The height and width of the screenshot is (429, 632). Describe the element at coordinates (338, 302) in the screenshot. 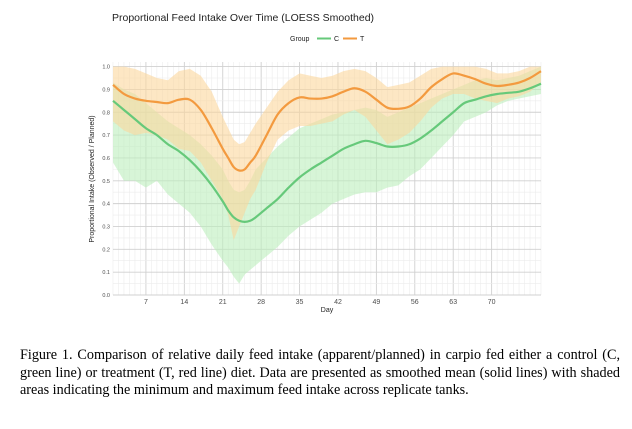

I see `x-tick-label: 42` at that location.